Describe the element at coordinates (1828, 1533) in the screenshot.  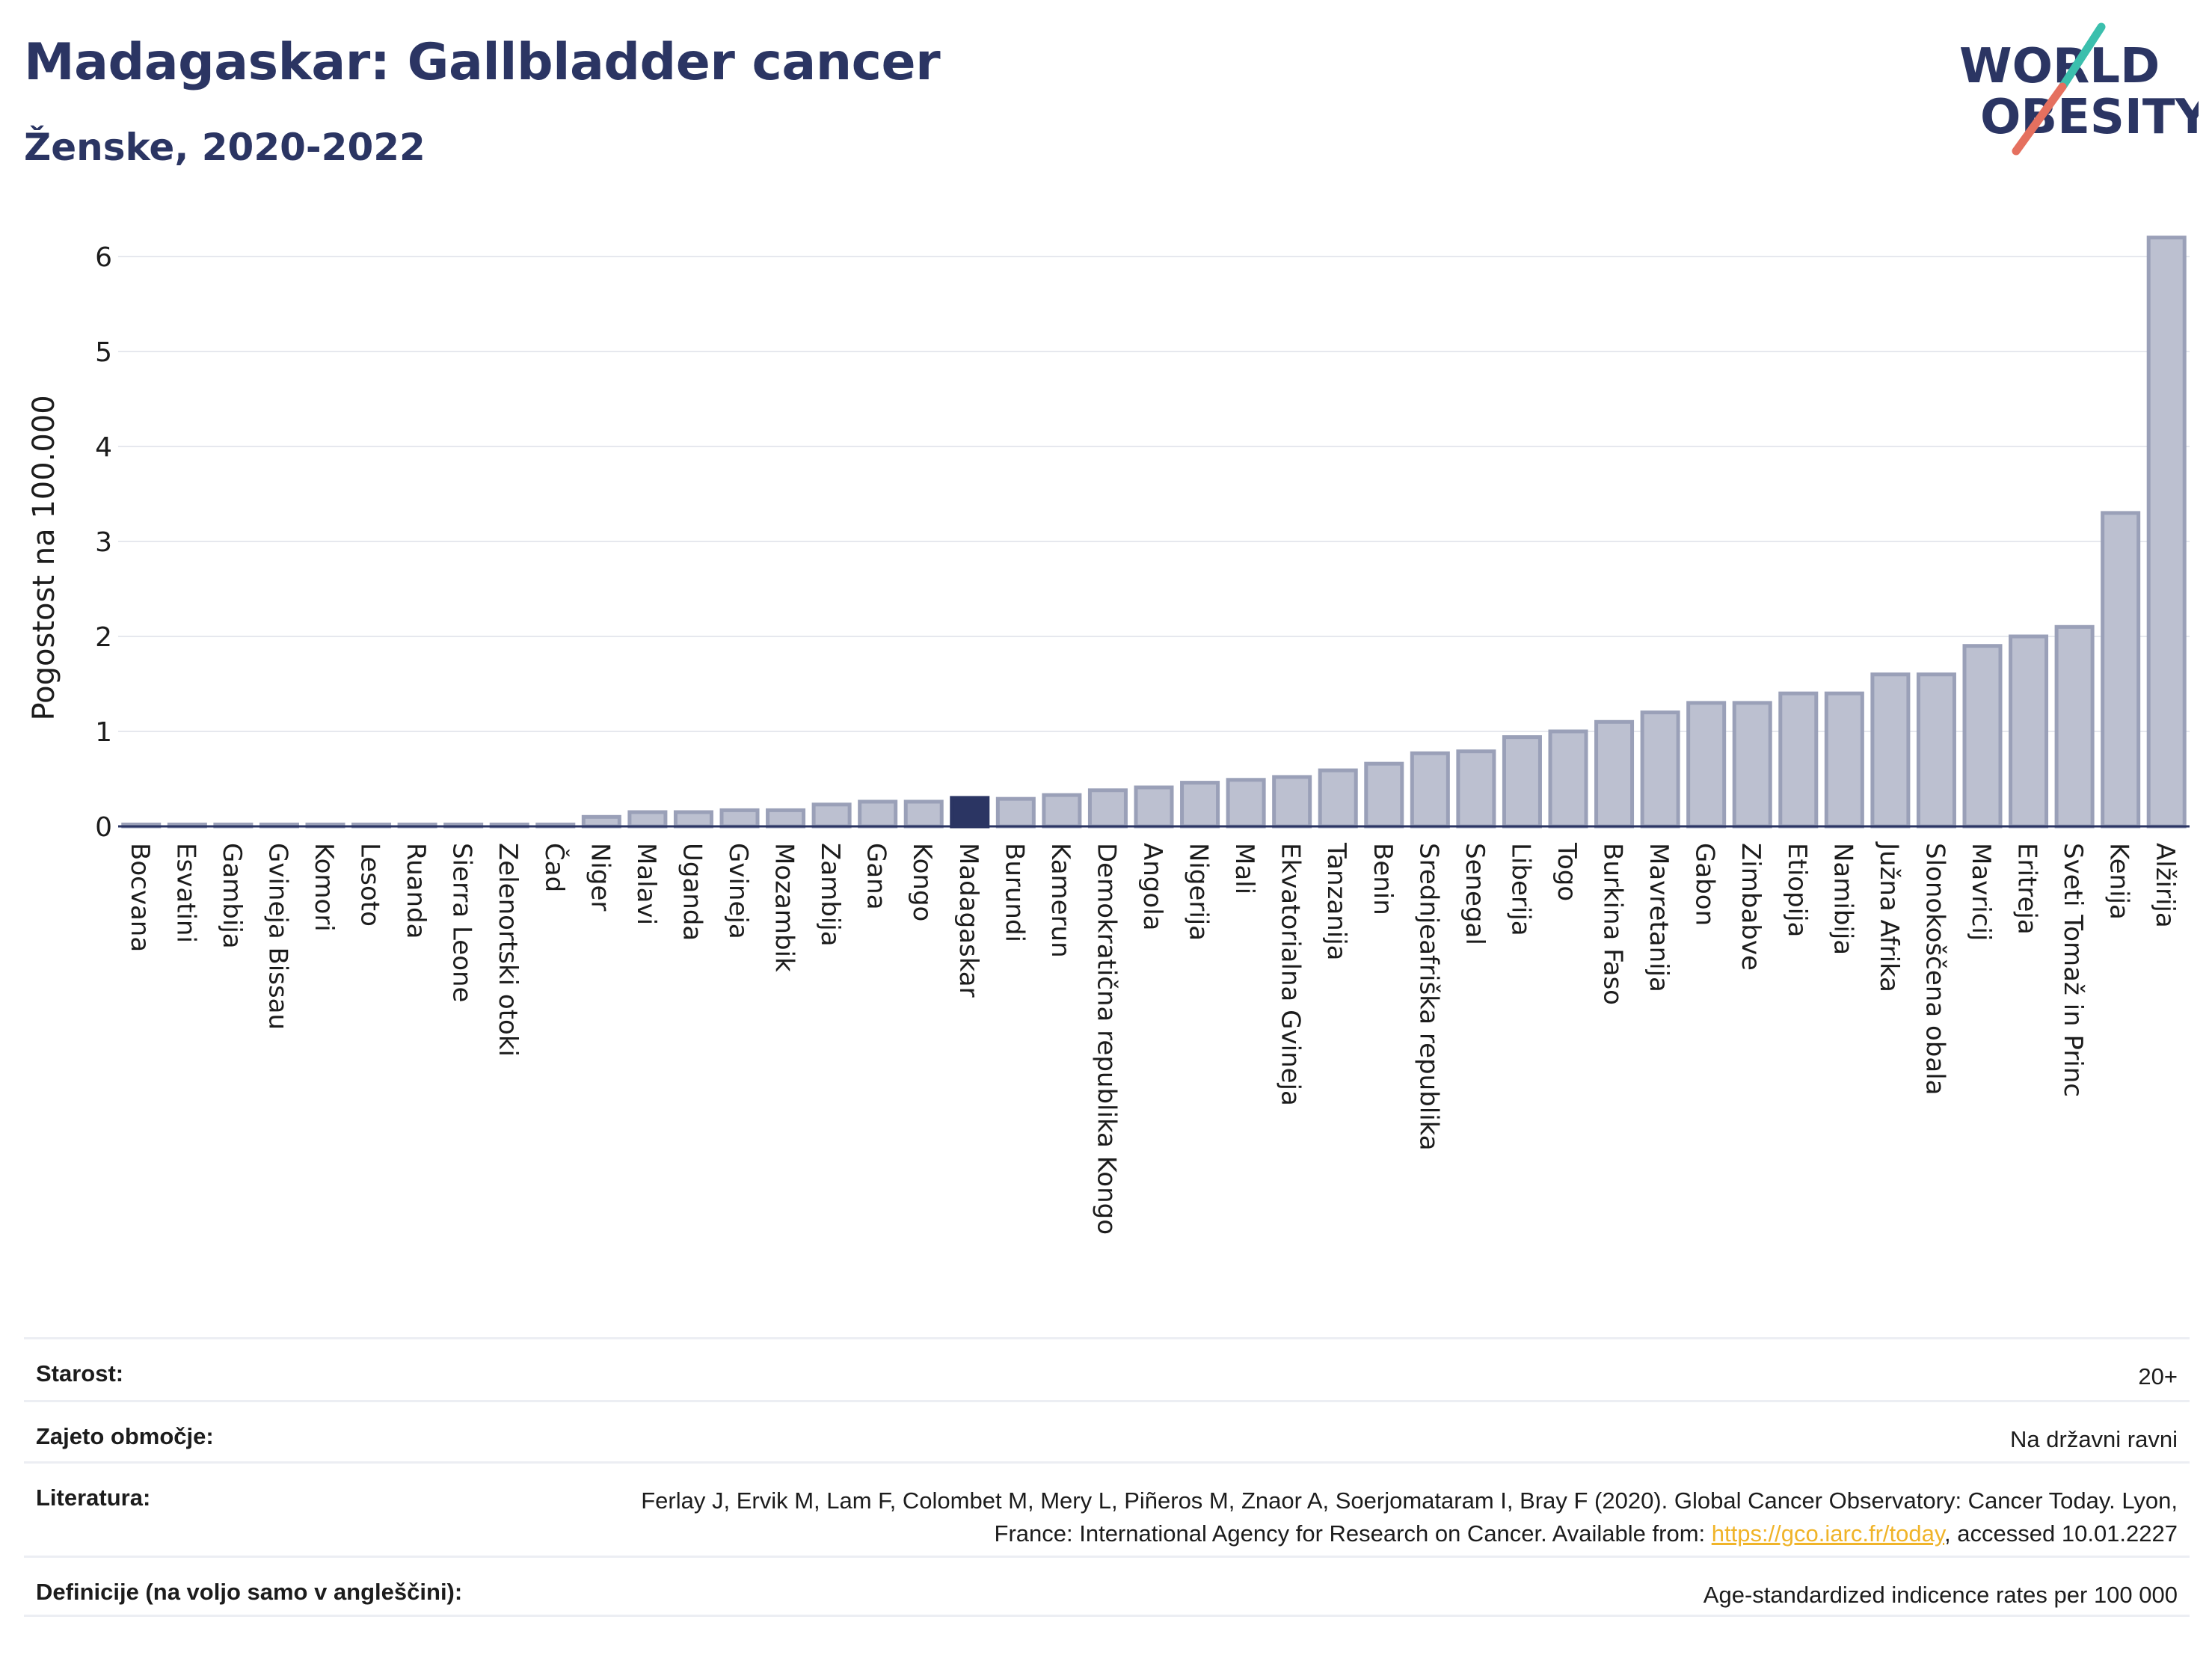
I see `literature-link: https://gco.iarc.fr/today` at that location.